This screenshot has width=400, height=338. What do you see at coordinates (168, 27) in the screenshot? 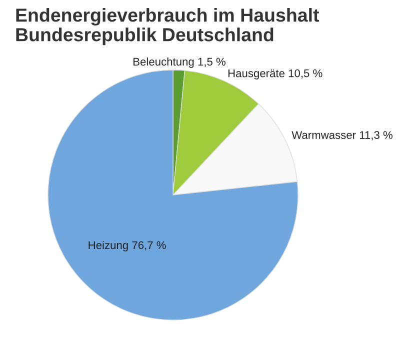
I see `chart-title: Endenergieverbrauch im Haushalt Bundesrepublik Deutschland` at bounding box center [168, 27].